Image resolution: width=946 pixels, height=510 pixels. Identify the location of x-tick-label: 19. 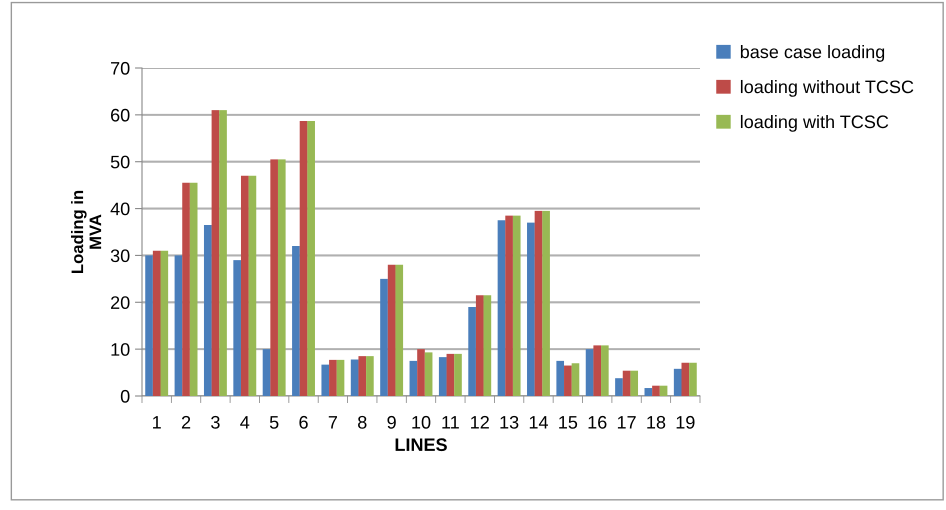
(685, 422).